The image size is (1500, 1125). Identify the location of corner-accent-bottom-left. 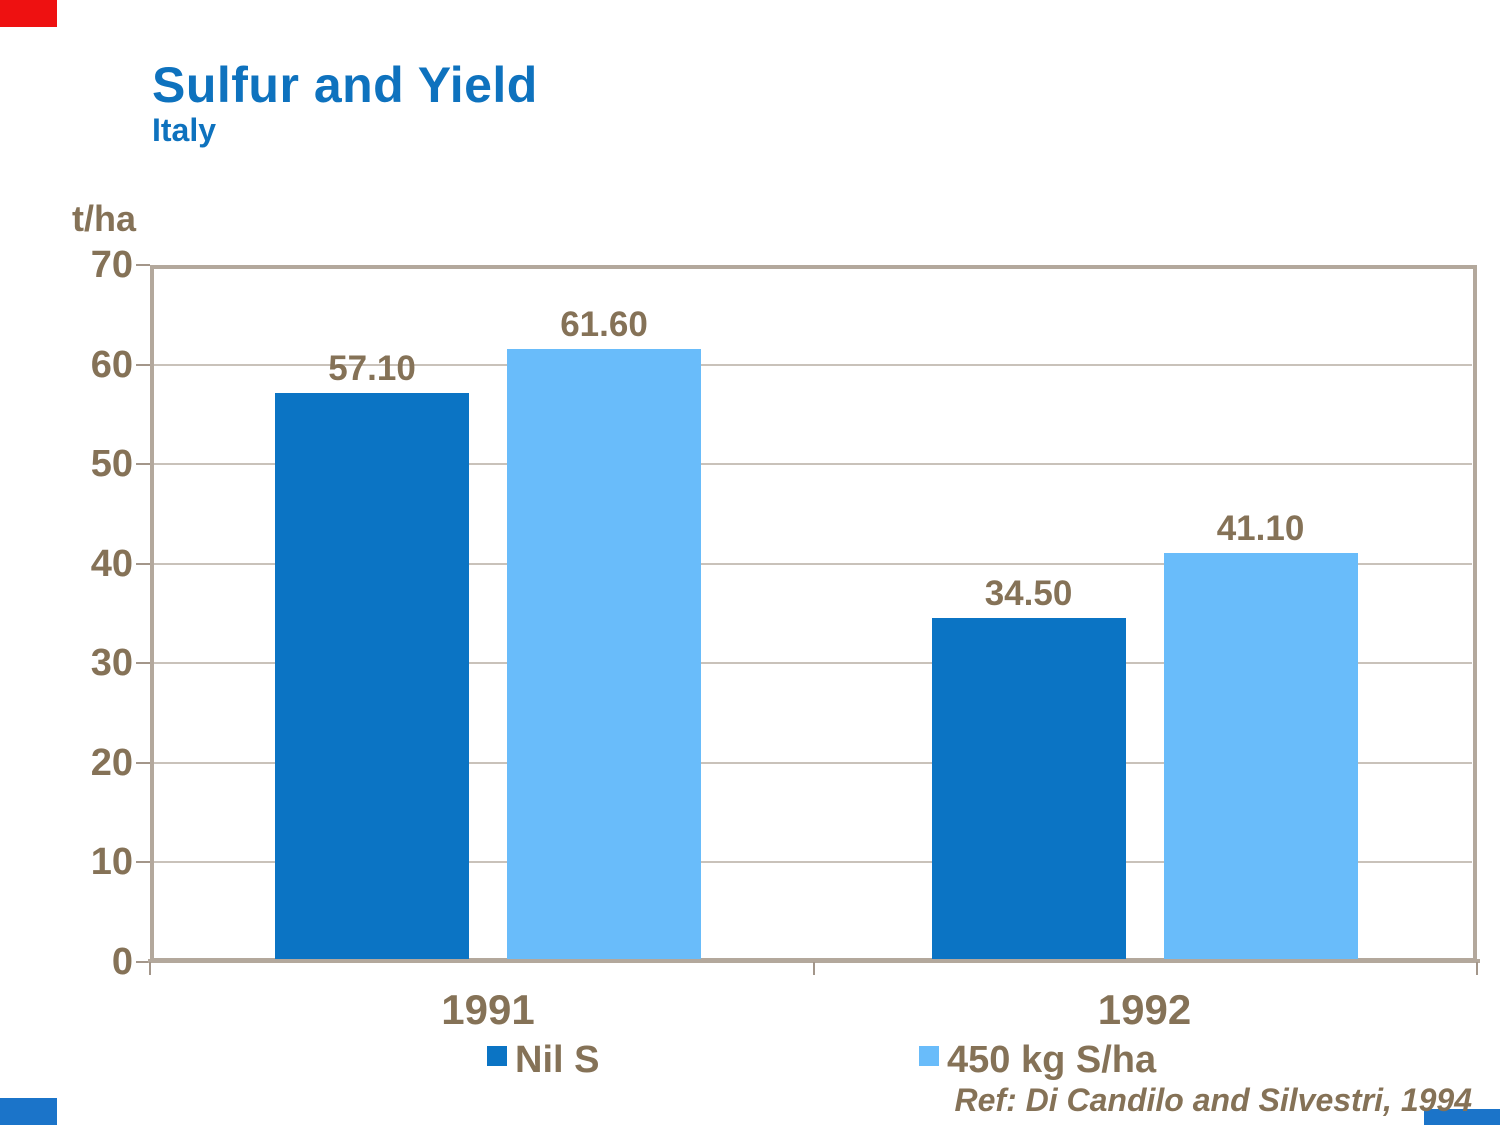
(28, 1111).